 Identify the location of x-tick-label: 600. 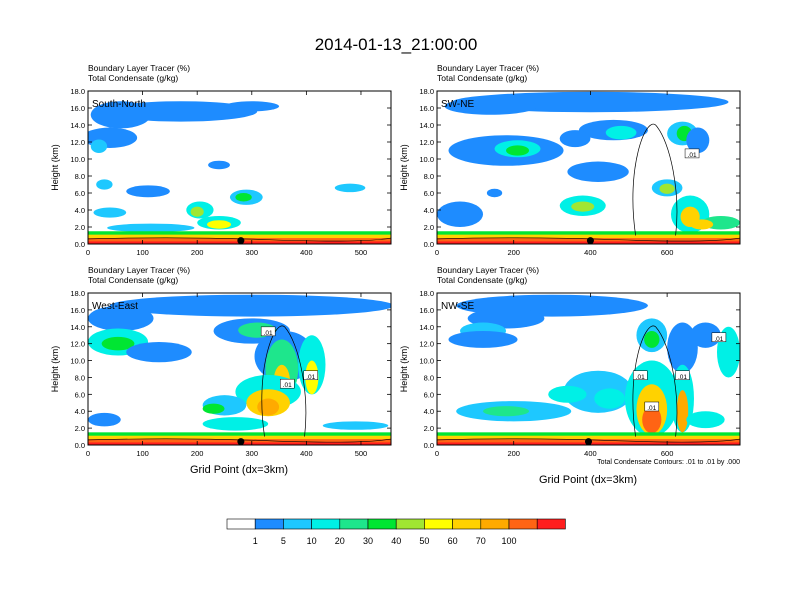
(667, 453).